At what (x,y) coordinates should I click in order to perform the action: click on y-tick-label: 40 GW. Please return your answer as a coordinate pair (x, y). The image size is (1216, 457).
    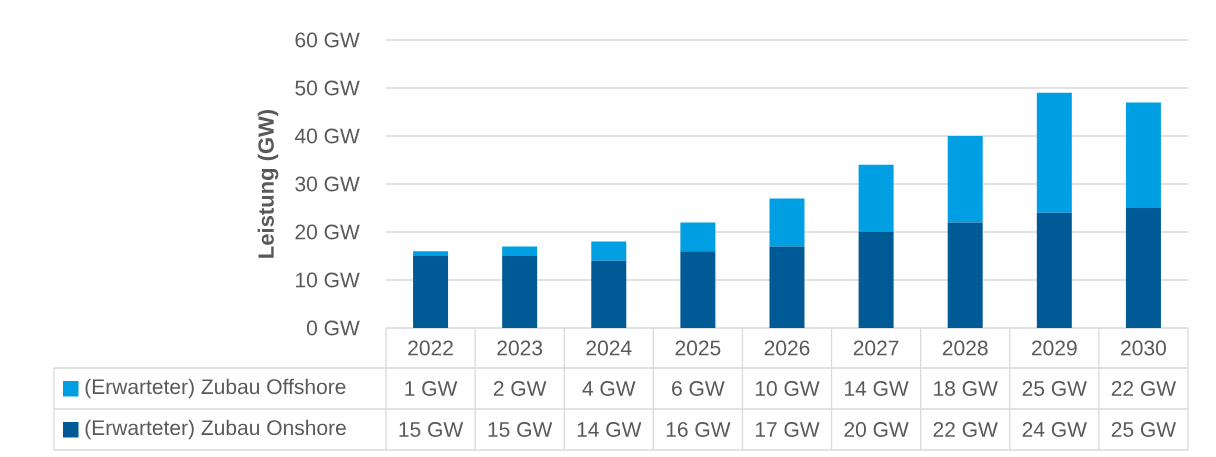
    Looking at the image, I should click on (327, 136).